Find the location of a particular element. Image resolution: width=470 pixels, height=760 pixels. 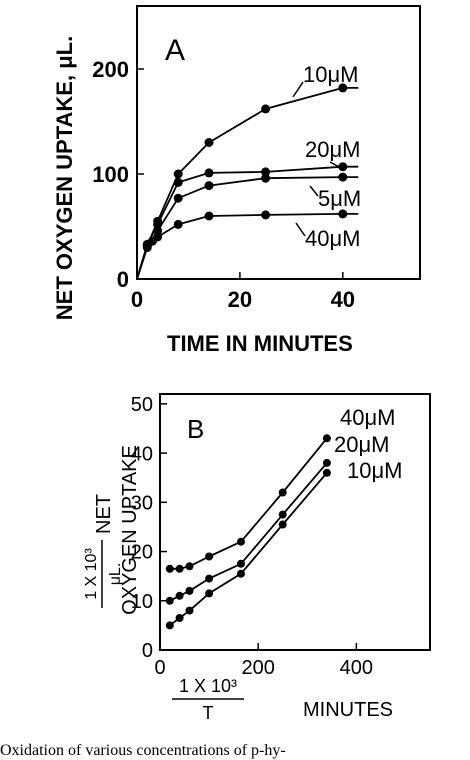

series-label-pointer-20uM-a is located at coordinates (337, 166).